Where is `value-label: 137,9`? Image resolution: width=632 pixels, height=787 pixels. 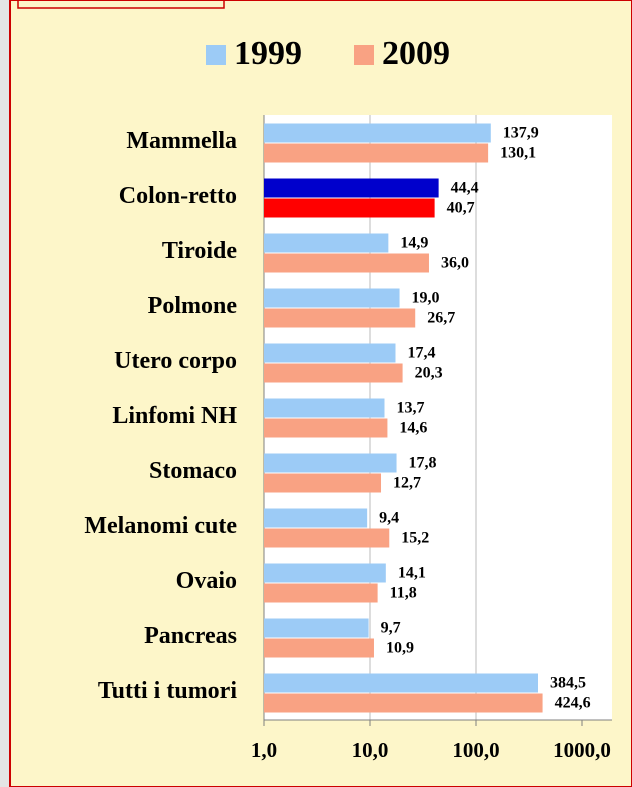
value-label: 137,9 is located at coordinates (521, 133).